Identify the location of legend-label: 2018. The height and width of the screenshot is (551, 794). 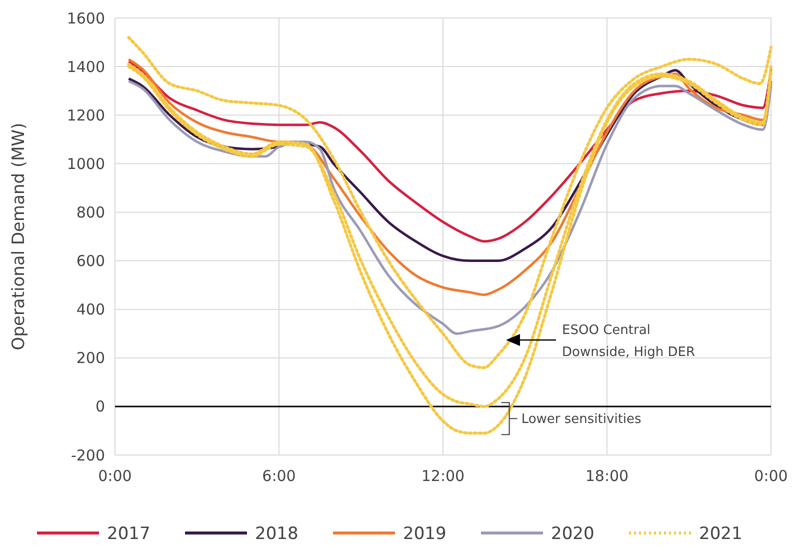
(276, 534).